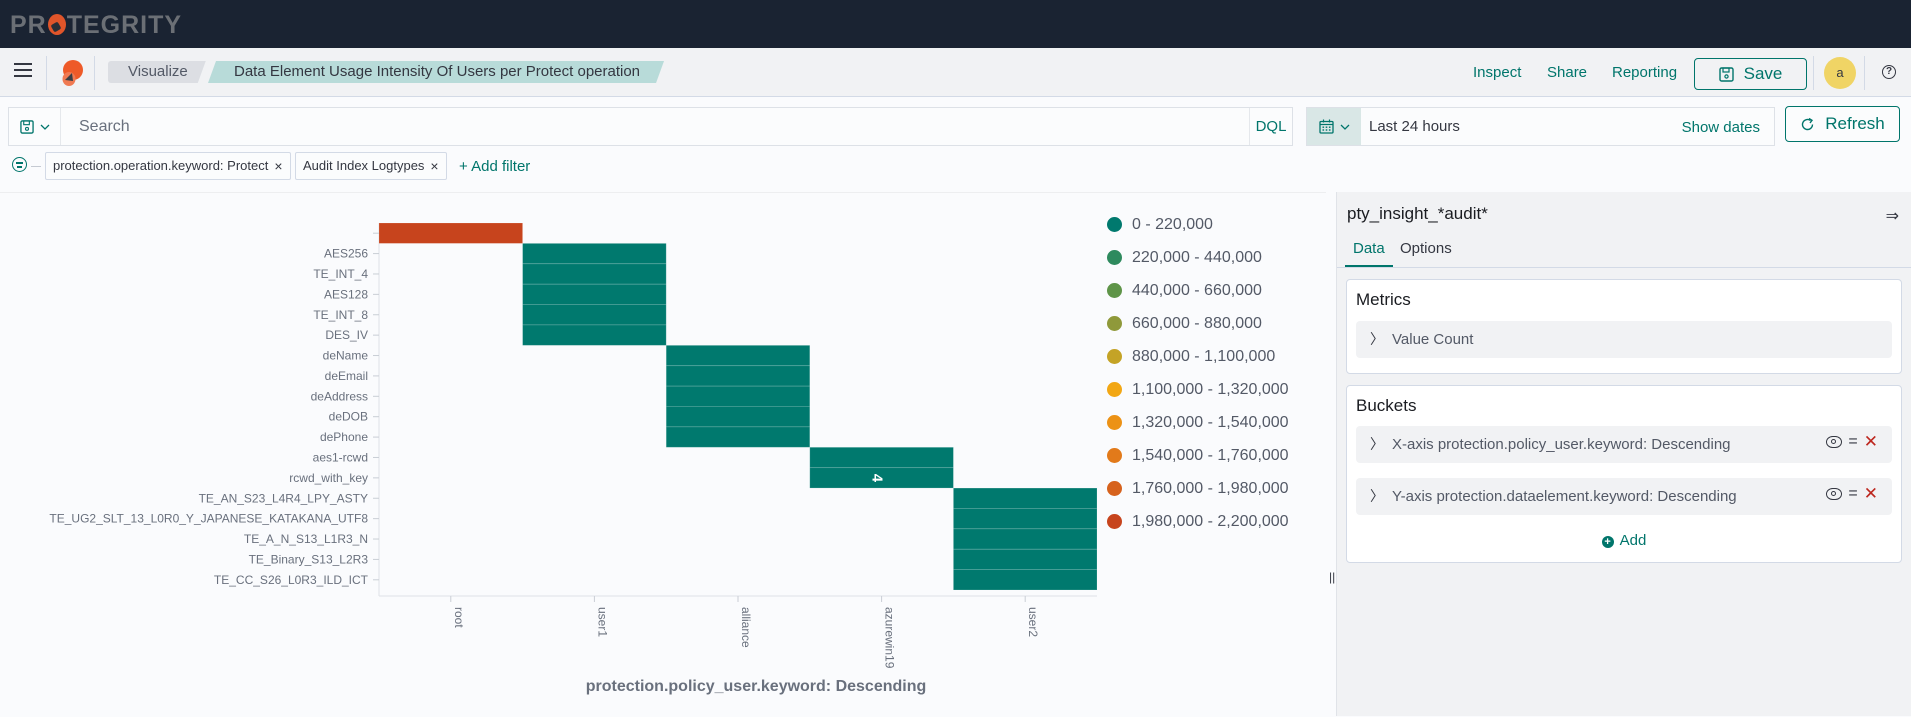 Image resolution: width=1911 pixels, height=717 pixels. I want to click on calendar-icon, so click(1326, 126).